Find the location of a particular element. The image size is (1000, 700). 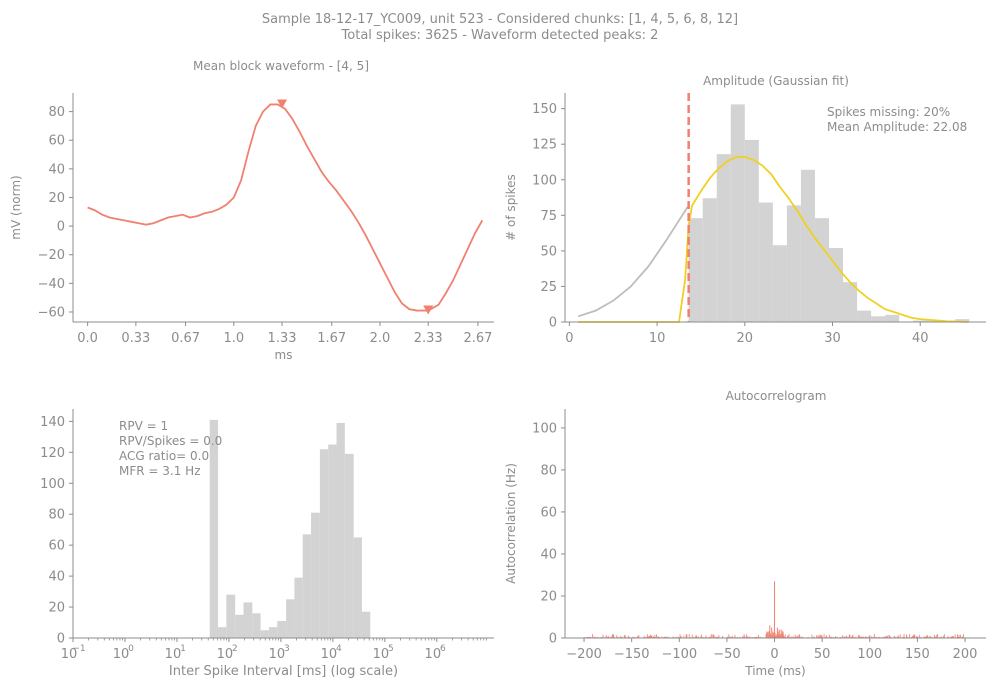

x-tick-label: 2.0 is located at coordinates (380, 338).